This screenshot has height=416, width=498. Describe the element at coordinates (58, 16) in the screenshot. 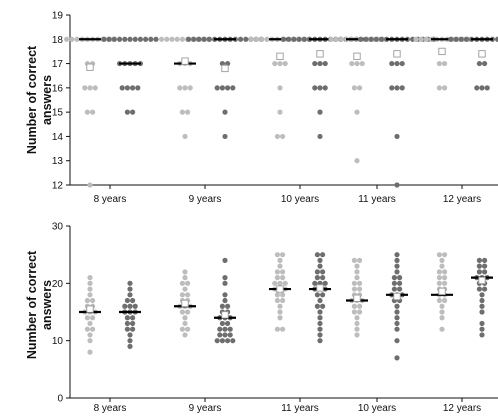

I see `y-tick-label: 19` at that location.